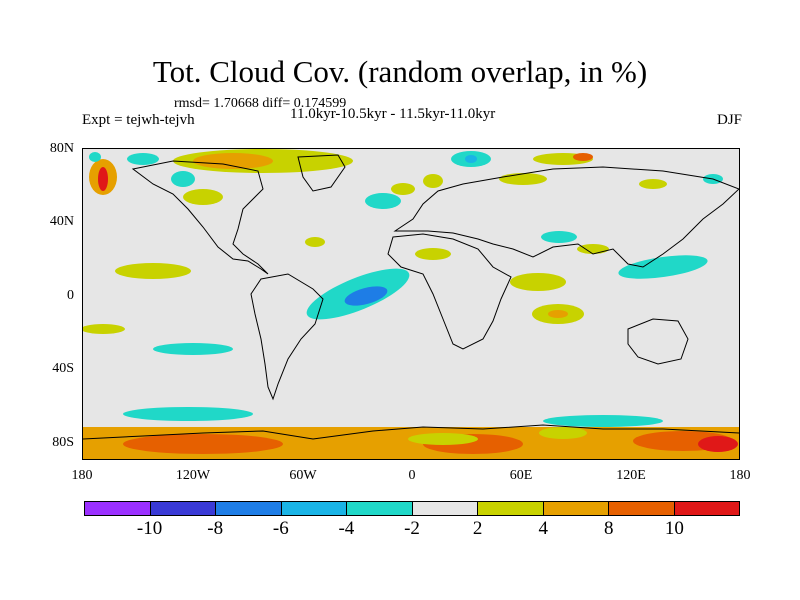 The width and height of the screenshot is (800, 600). I want to click on colorbar-label: -8, so click(215, 528).